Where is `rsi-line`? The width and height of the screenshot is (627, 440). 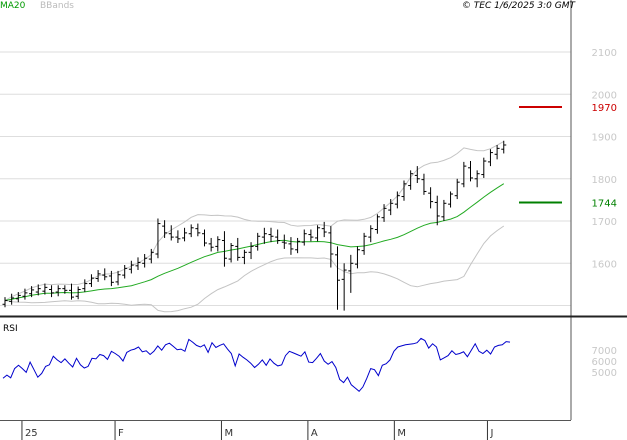 rsi-line is located at coordinates (256, 365).